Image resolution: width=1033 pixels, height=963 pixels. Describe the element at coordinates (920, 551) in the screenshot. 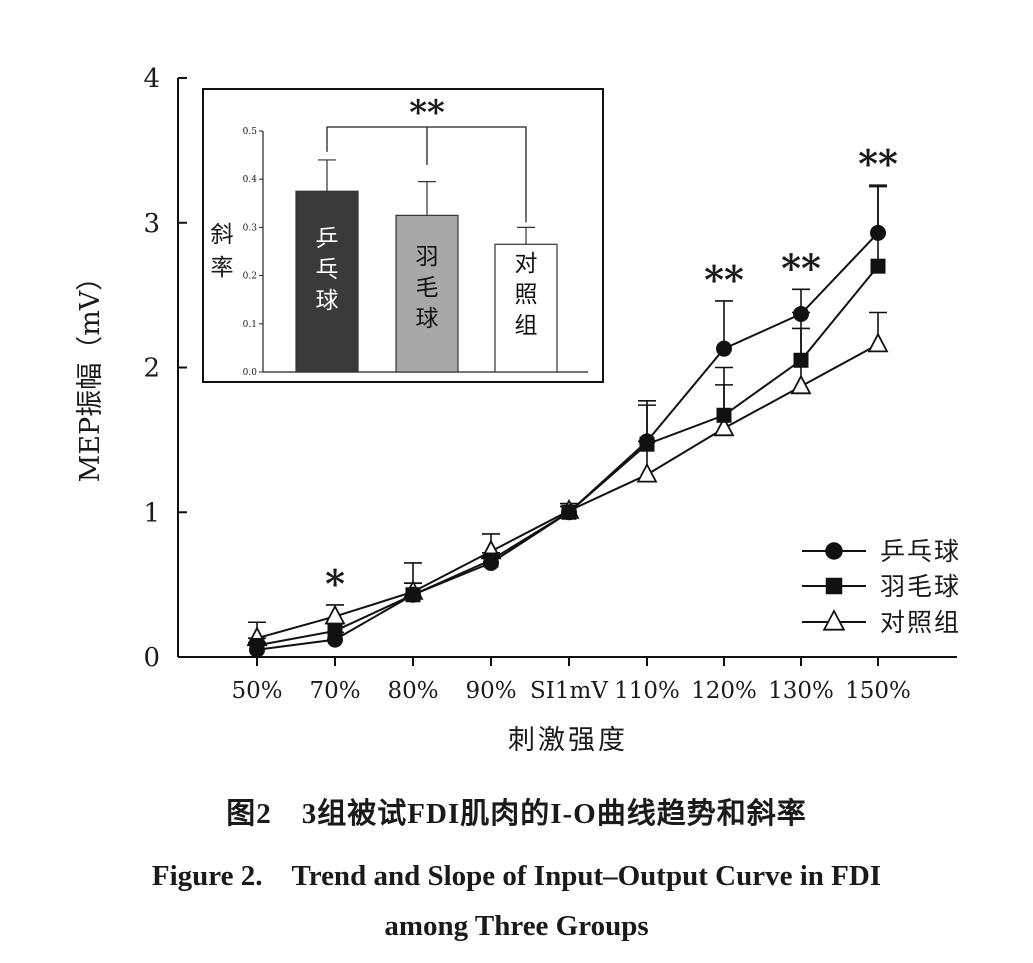

I see `legend-label: 乒乓球` at that location.